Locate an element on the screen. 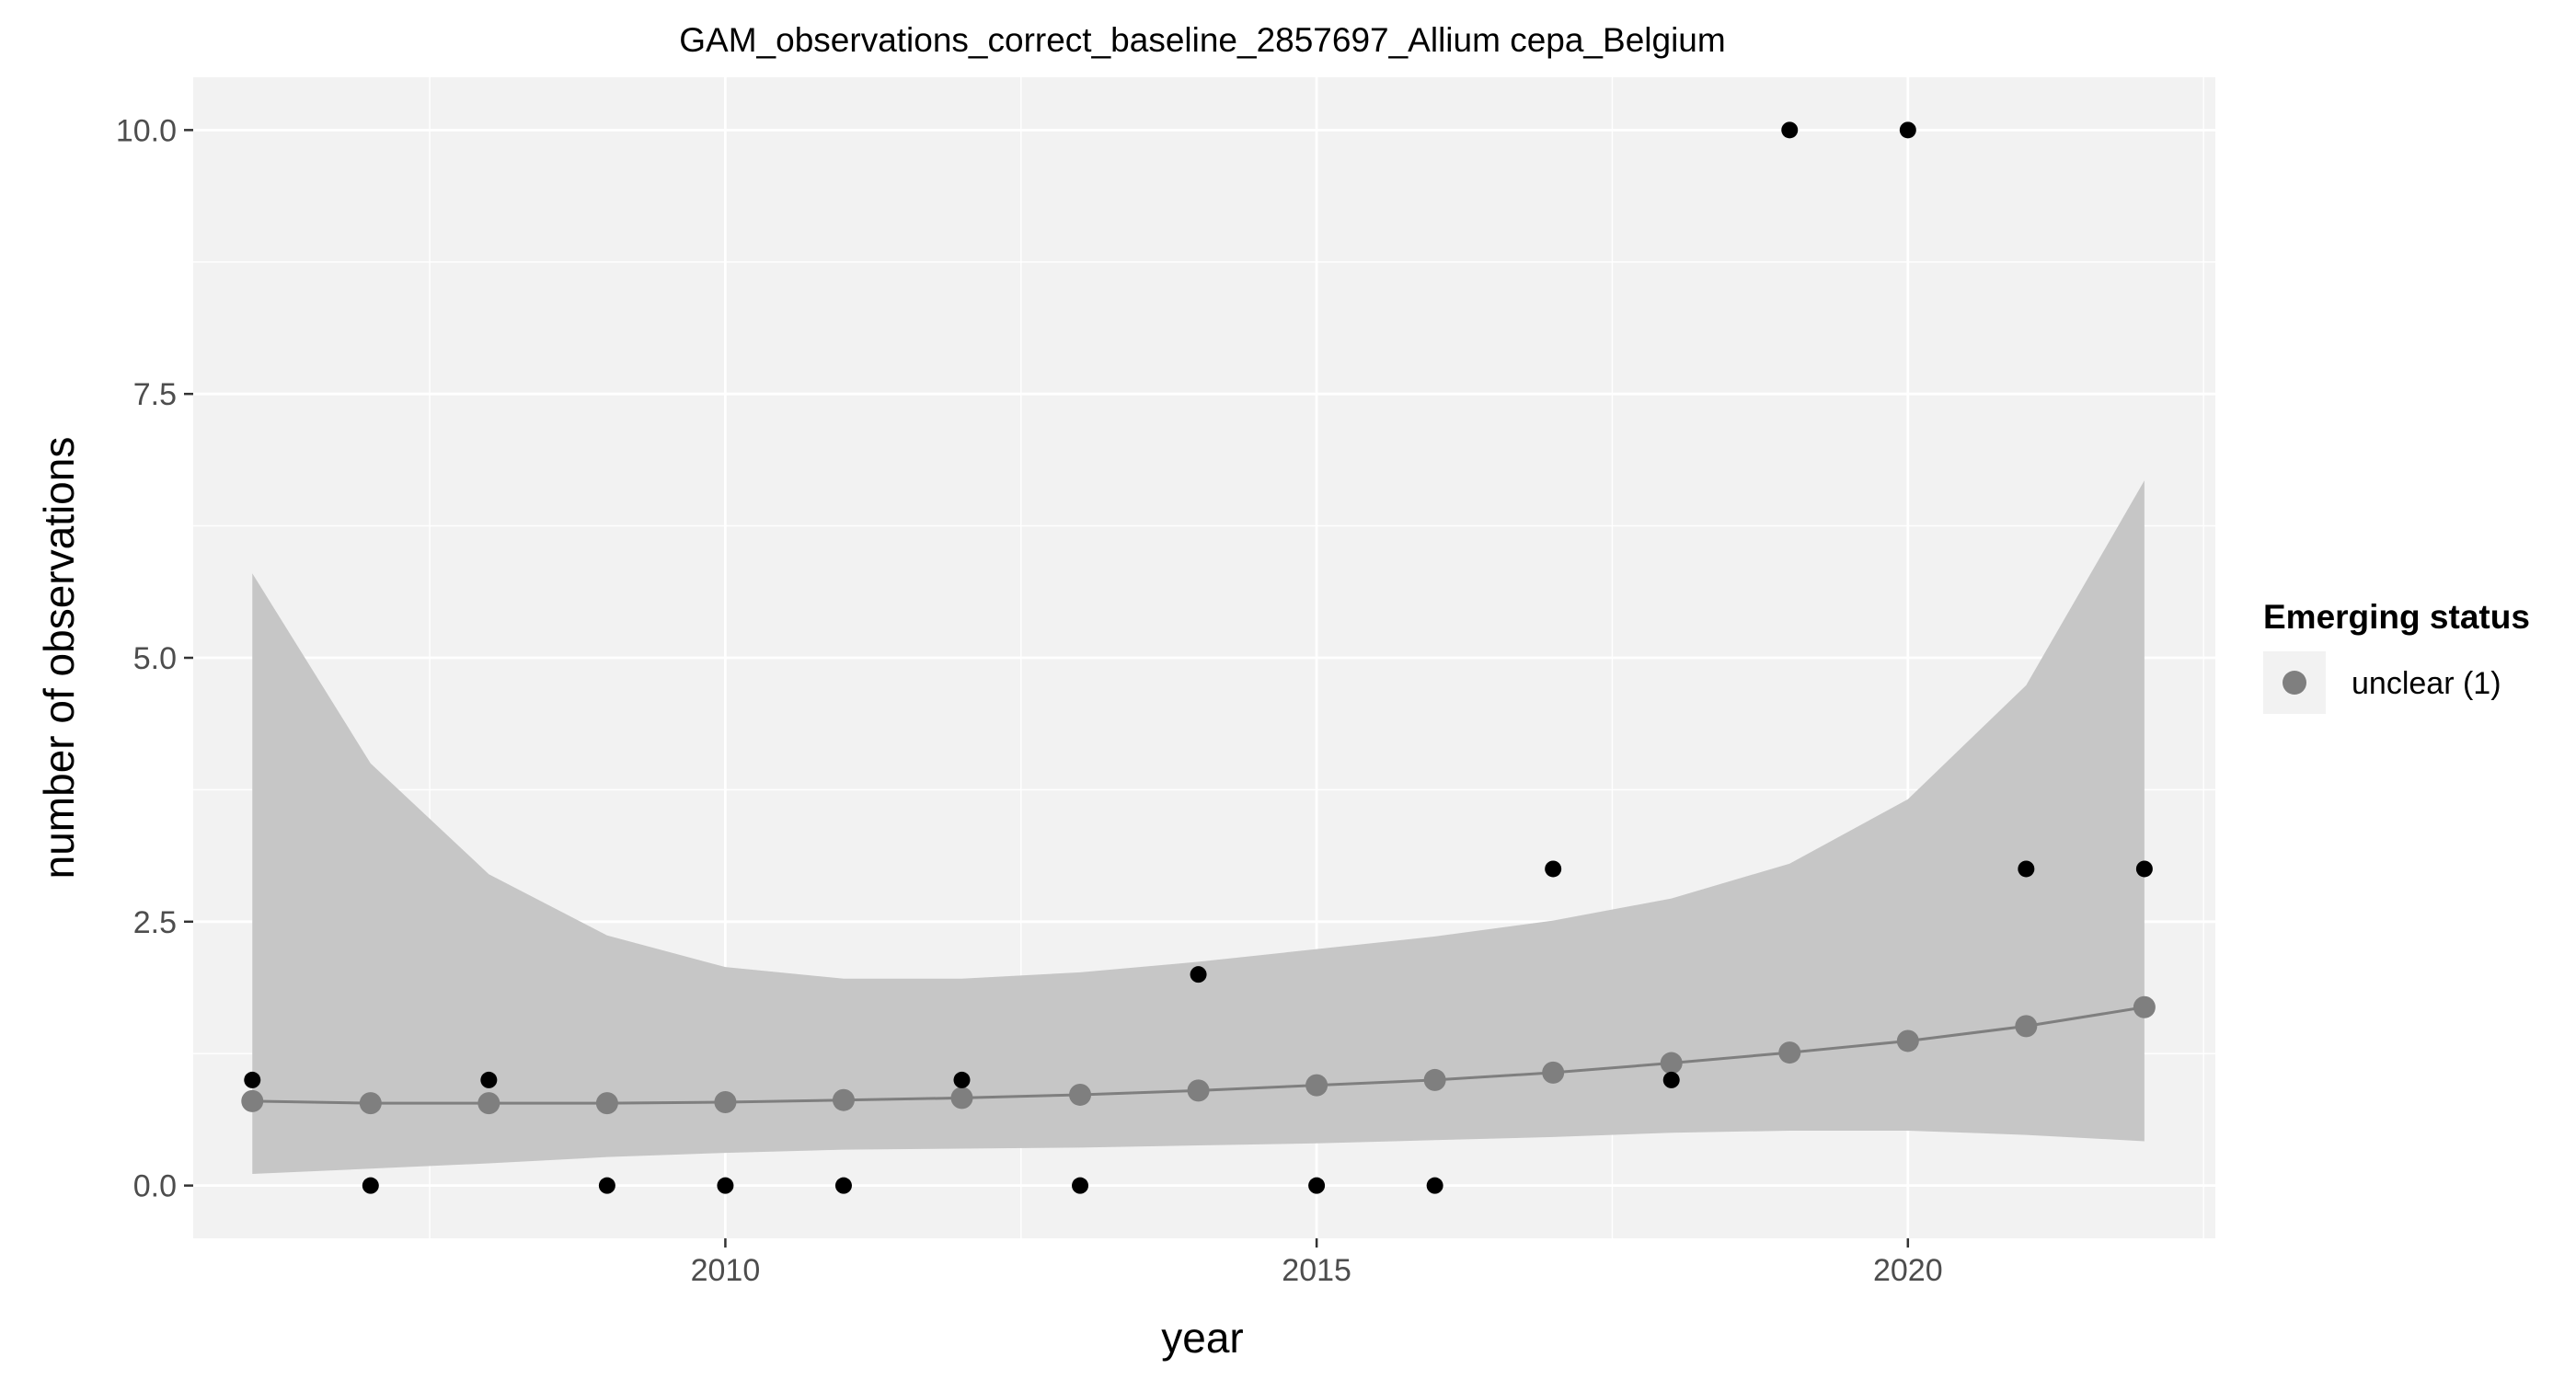 This screenshot has width=2576, height=1380. x-tick-label: 2015 is located at coordinates (1316, 1270).